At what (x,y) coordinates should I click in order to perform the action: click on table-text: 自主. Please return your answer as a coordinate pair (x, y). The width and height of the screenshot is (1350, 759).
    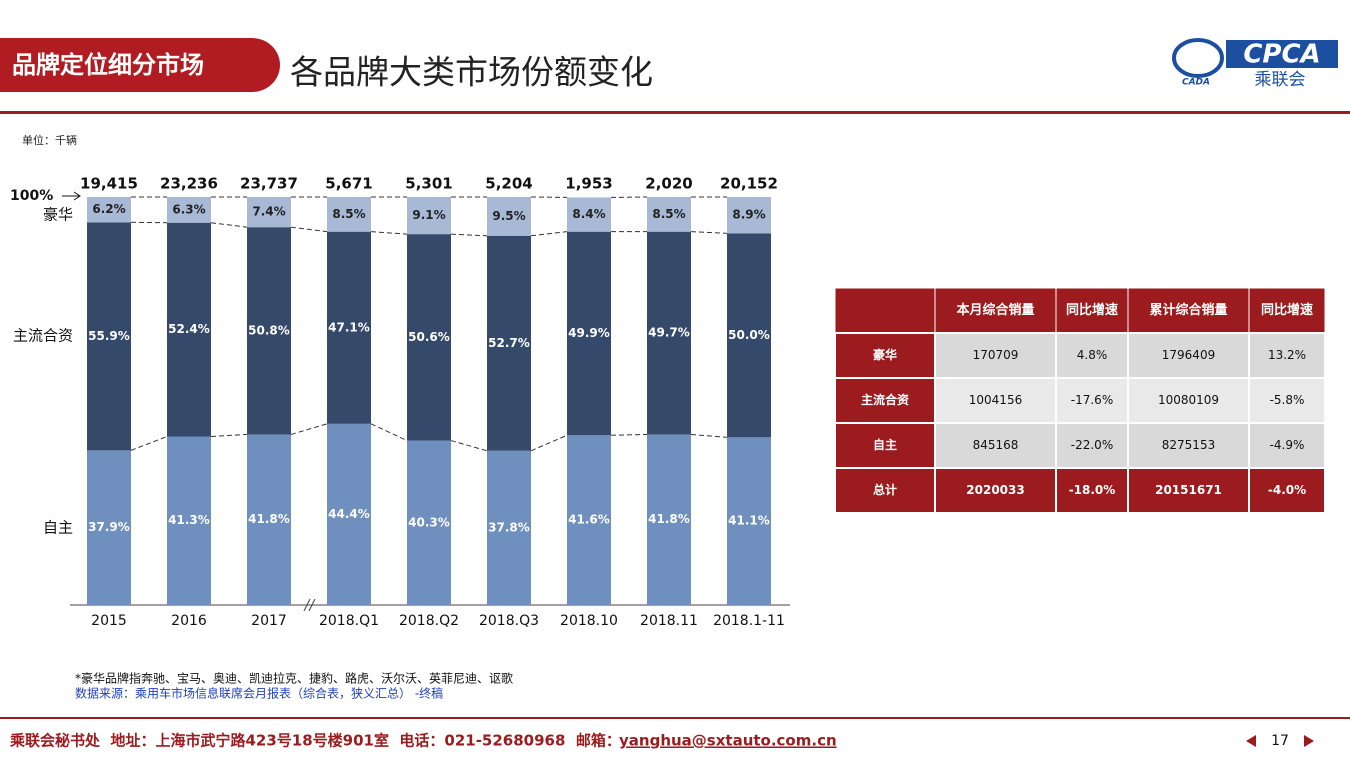
    Looking at the image, I should click on (885, 444).